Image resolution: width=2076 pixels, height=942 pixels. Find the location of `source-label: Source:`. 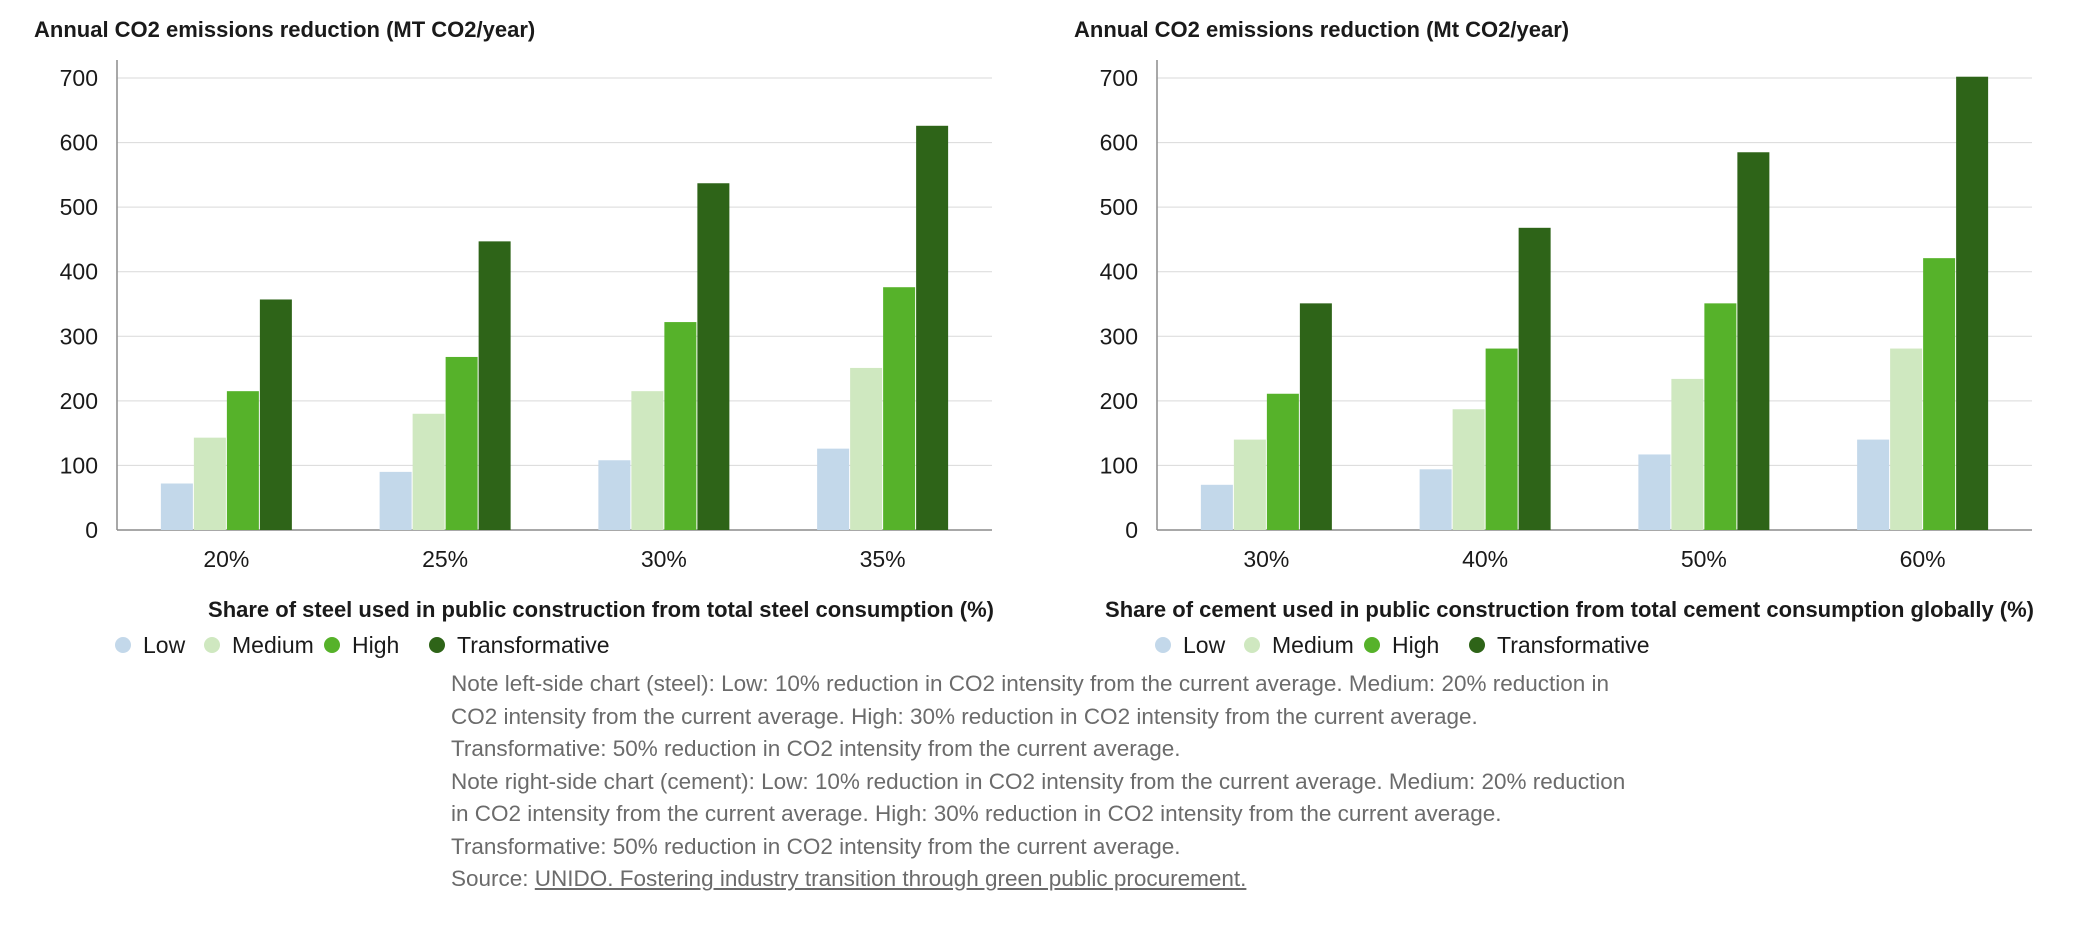

source-label: Source: is located at coordinates (493, 878).